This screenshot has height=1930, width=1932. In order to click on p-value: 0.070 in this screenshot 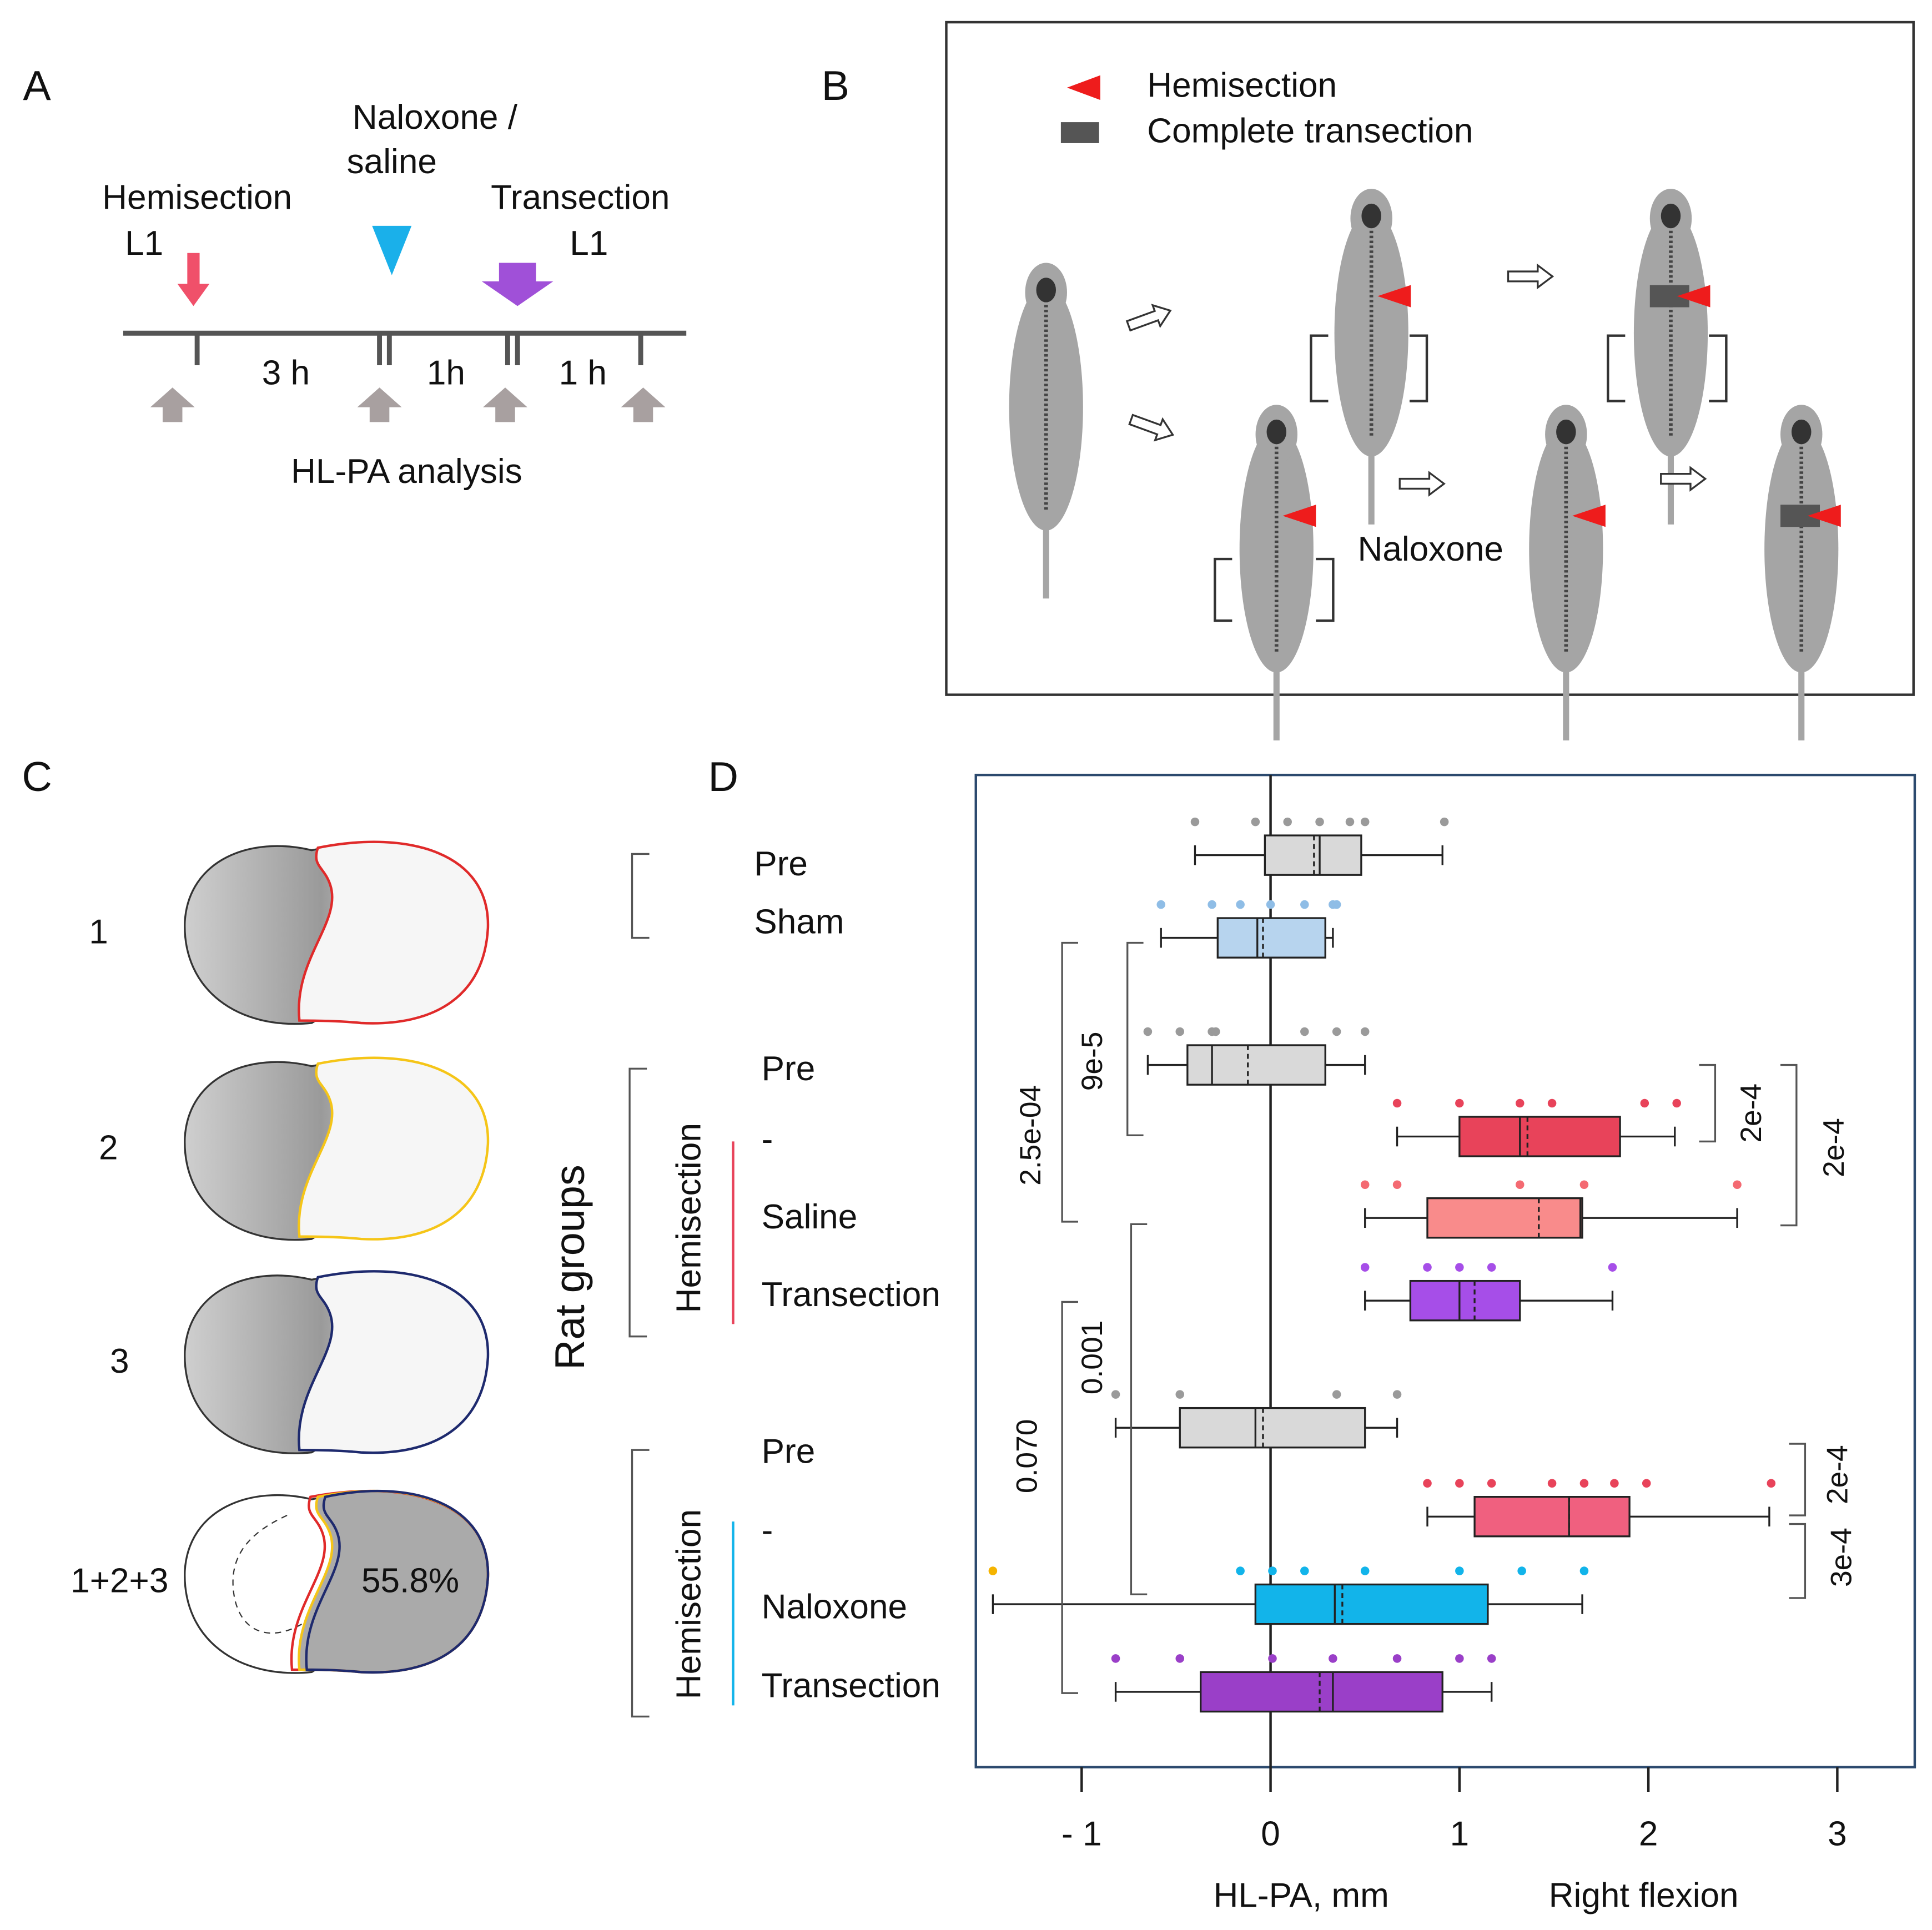, I will do `click(1026, 1456)`.